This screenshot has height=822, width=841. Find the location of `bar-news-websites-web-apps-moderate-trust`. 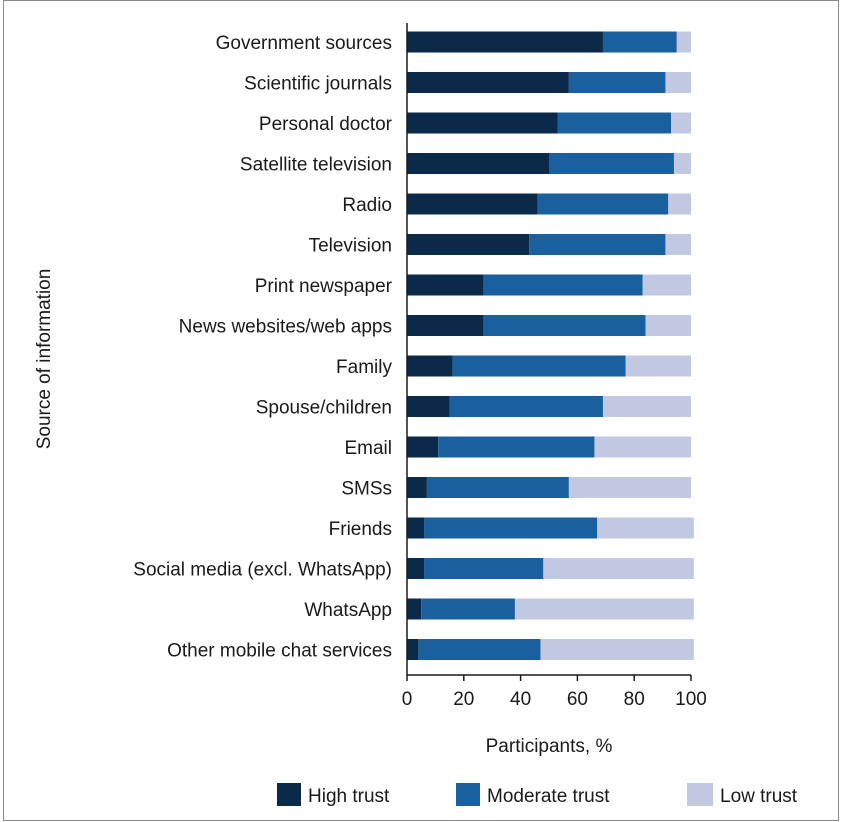

bar-news-websites-web-apps-moderate-trust is located at coordinates (564, 325).